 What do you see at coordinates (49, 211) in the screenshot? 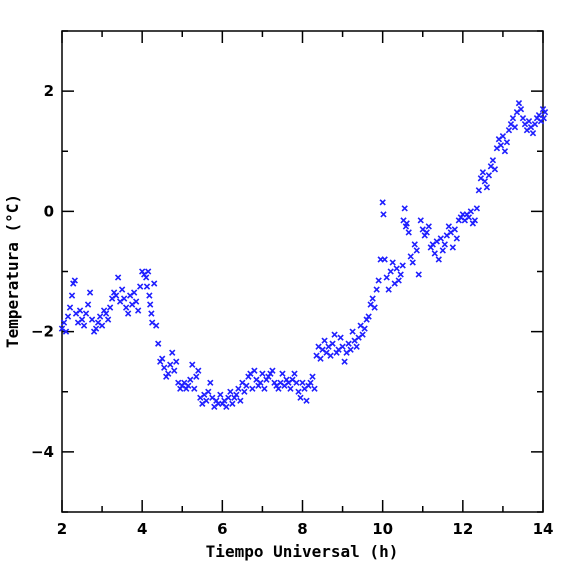
I see `y-tick-label: 0` at bounding box center [49, 211].